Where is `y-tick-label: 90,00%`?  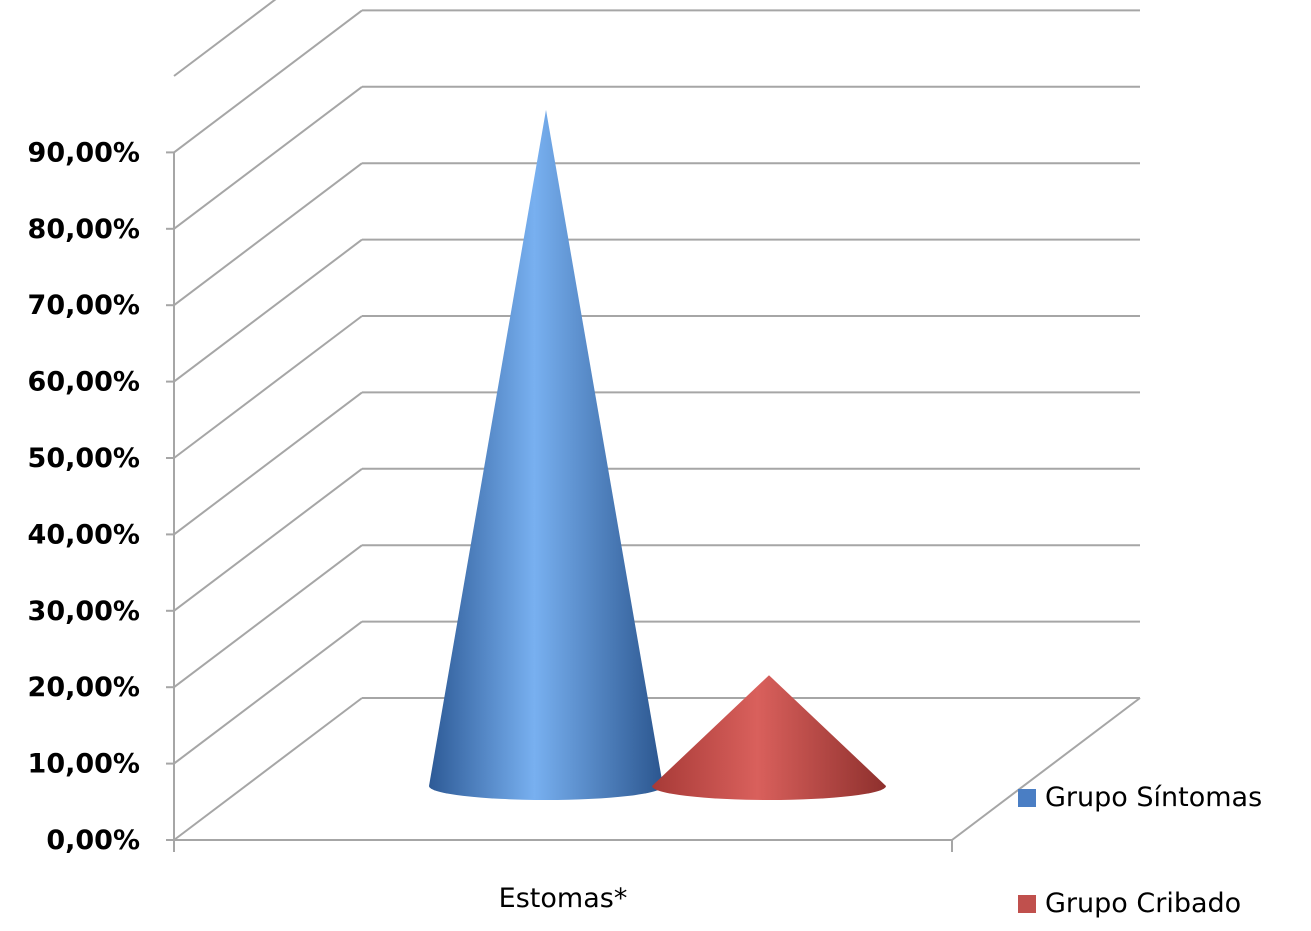 y-tick-label: 90,00% is located at coordinates (84, 152).